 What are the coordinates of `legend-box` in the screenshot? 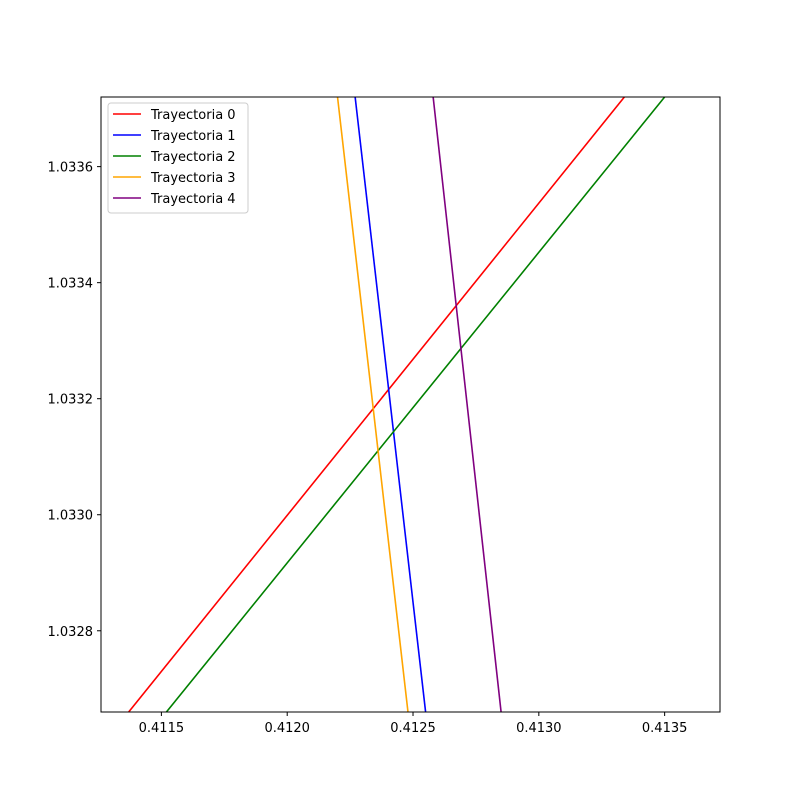 It's located at (178, 158).